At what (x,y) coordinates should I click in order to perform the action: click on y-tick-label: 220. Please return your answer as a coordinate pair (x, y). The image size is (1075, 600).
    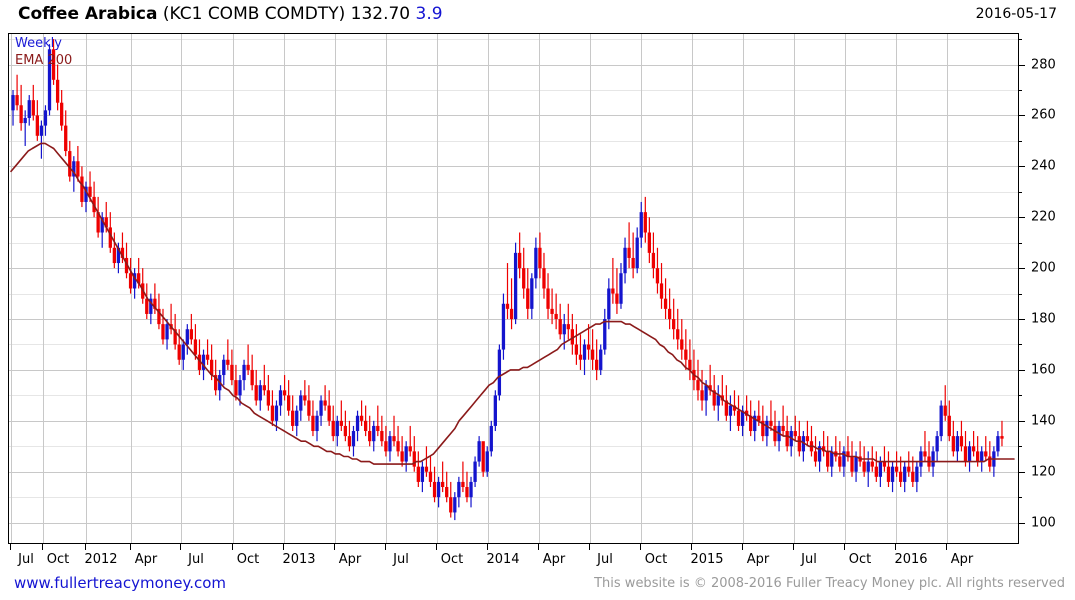
    Looking at the image, I should click on (1043, 217).